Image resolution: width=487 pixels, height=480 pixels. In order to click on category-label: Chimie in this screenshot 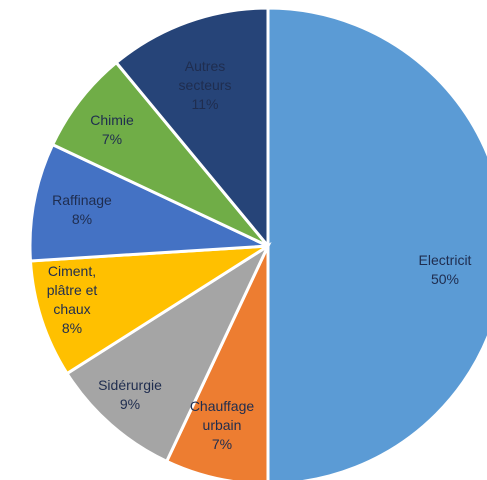, I will do `click(112, 120)`.